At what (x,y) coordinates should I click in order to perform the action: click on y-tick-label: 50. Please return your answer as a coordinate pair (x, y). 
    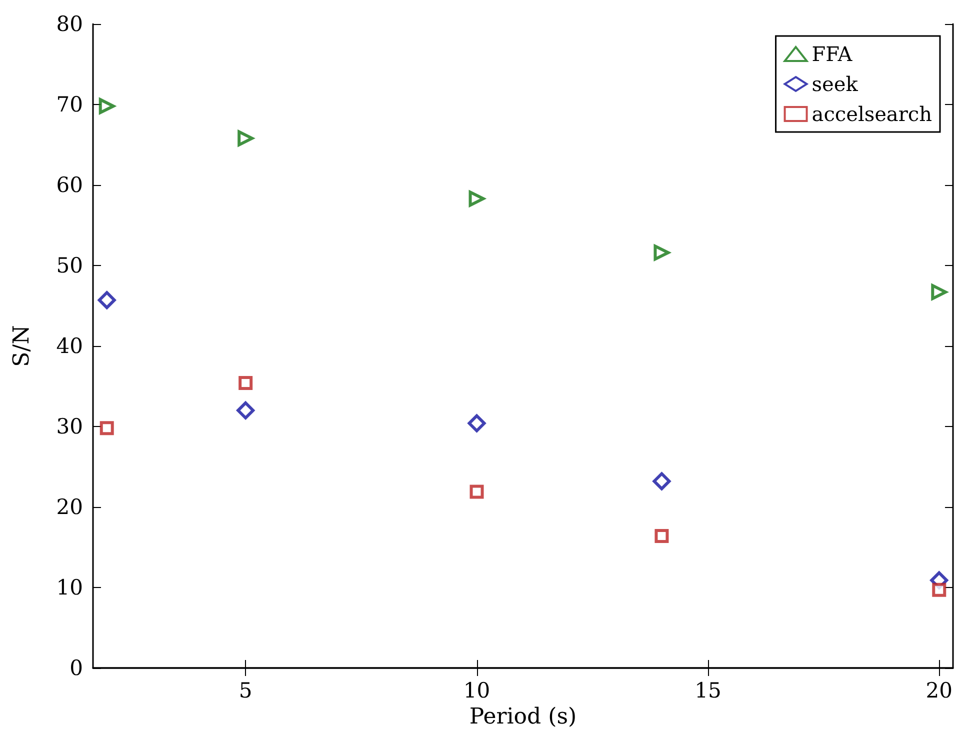
    Looking at the image, I should click on (69, 266).